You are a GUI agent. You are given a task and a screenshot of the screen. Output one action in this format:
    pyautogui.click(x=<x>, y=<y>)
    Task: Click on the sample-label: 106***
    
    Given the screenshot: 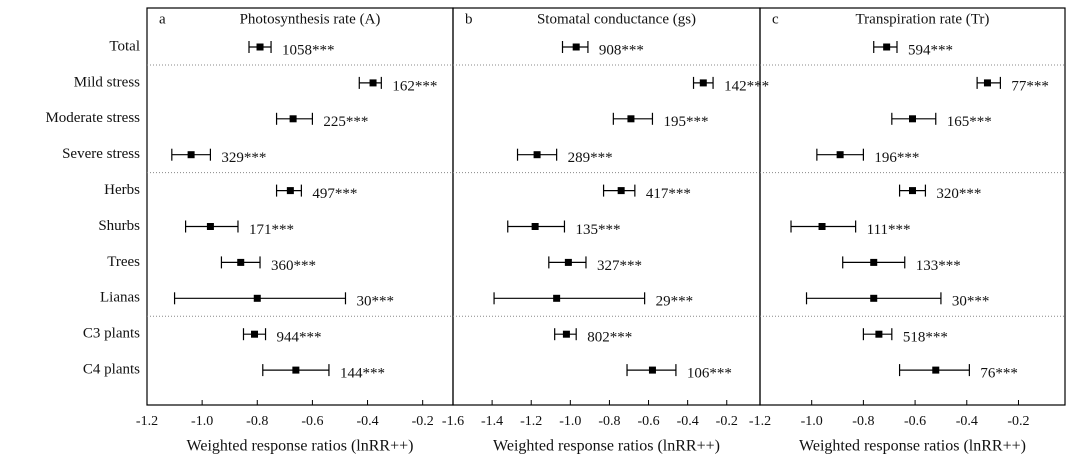 What is the action you would take?
    pyautogui.click(x=709, y=374)
    